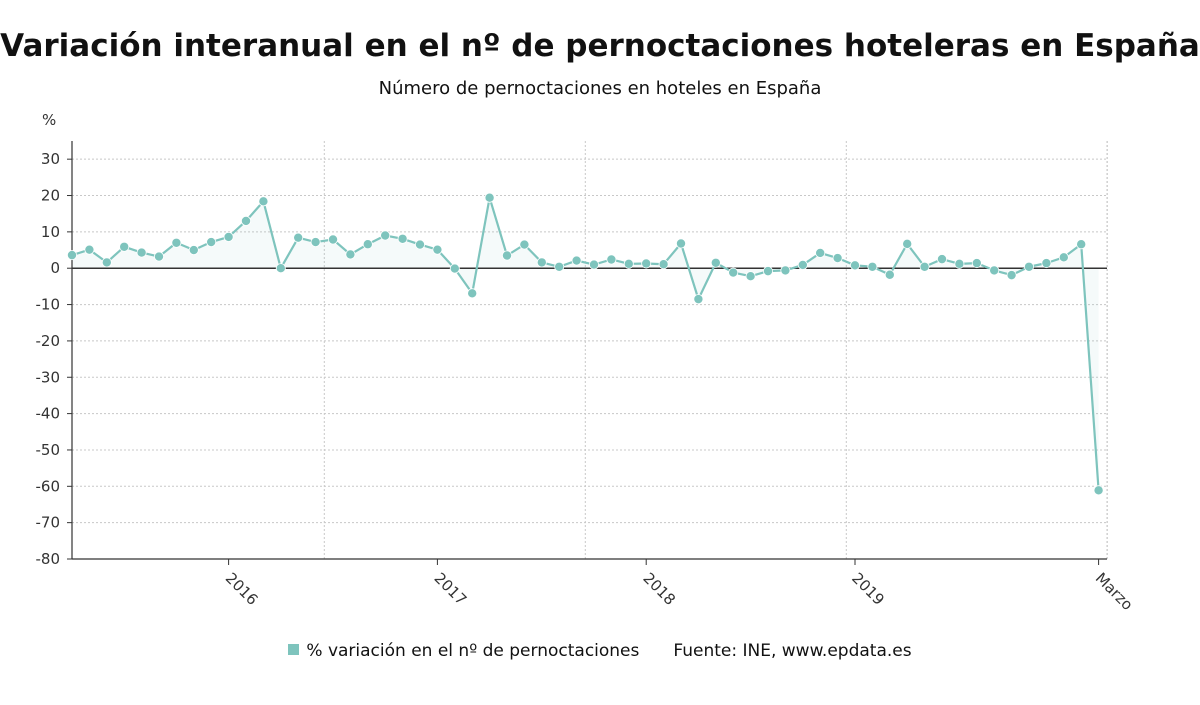 The height and width of the screenshot is (705, 1200). I want to click on y-tick-label: -70, so click(48, 523).